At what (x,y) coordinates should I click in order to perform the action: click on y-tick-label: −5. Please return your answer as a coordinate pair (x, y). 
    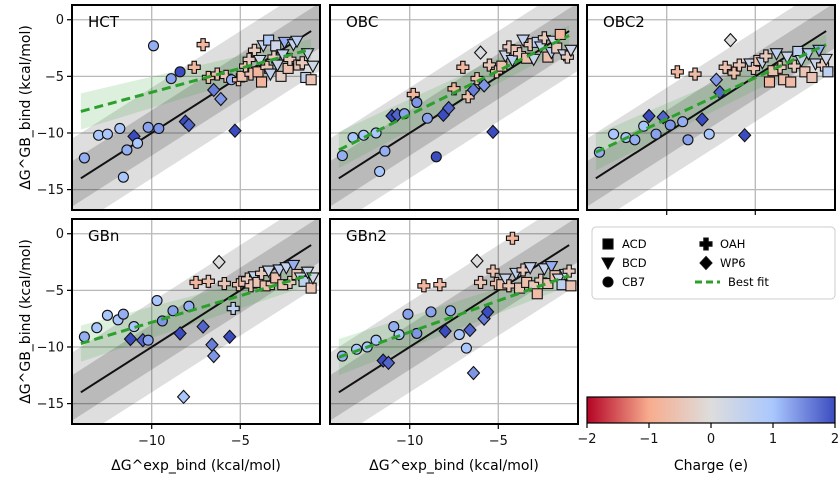
    Looking at the image, I should click on (54, 77).